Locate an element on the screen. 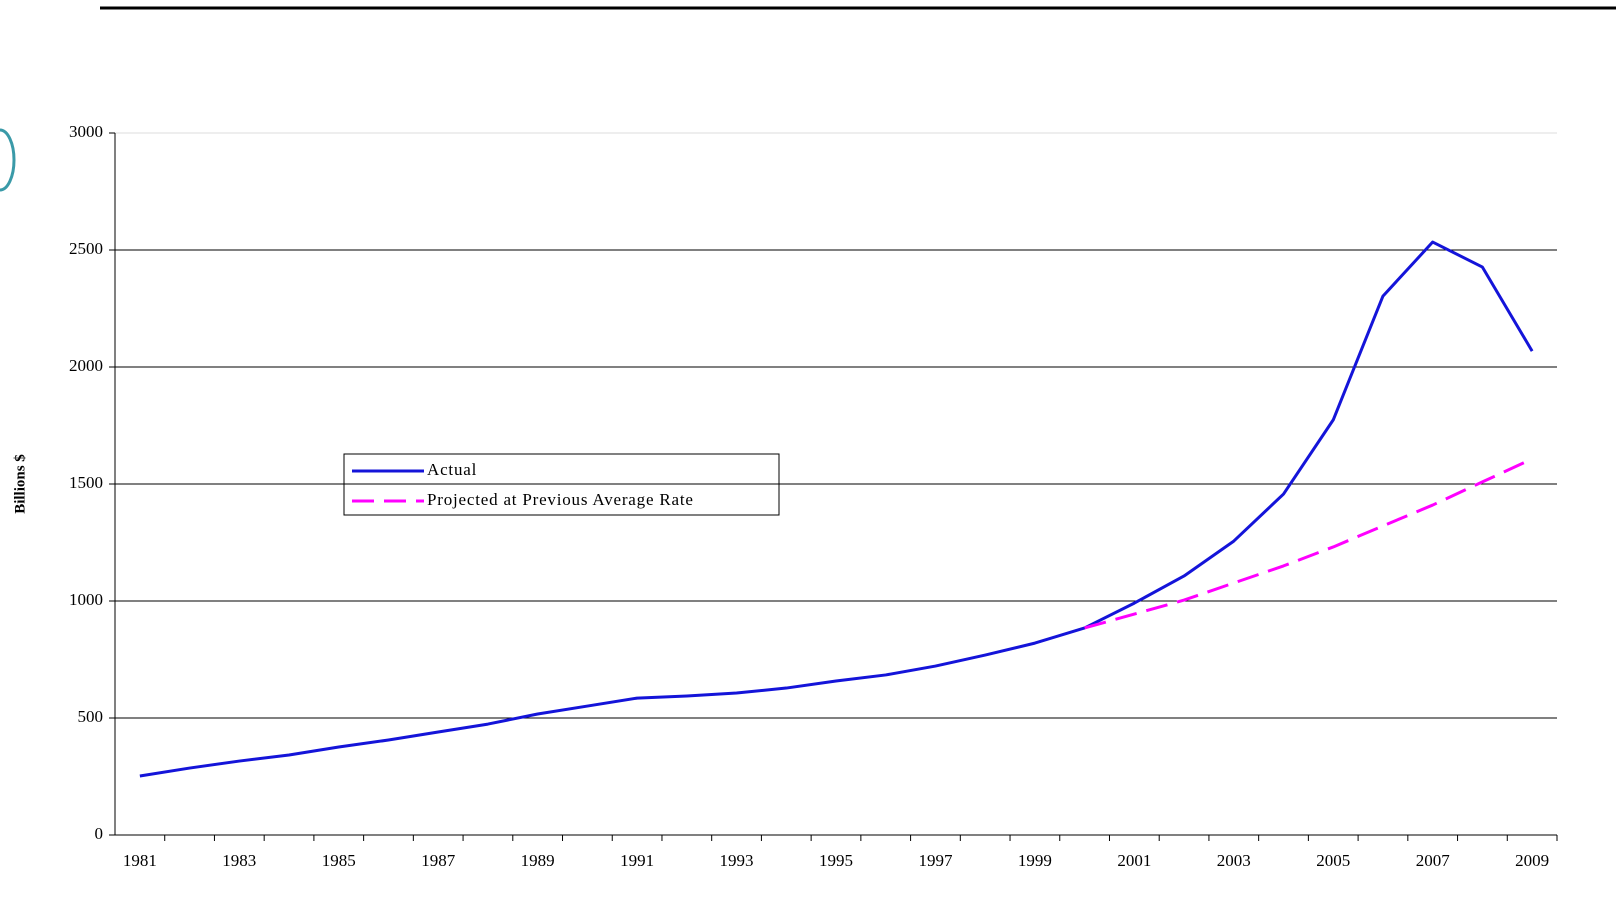 The width and height of the screenshot is (1616, 902). y-tick-label: 1500 is located at coordinates (86, 482).